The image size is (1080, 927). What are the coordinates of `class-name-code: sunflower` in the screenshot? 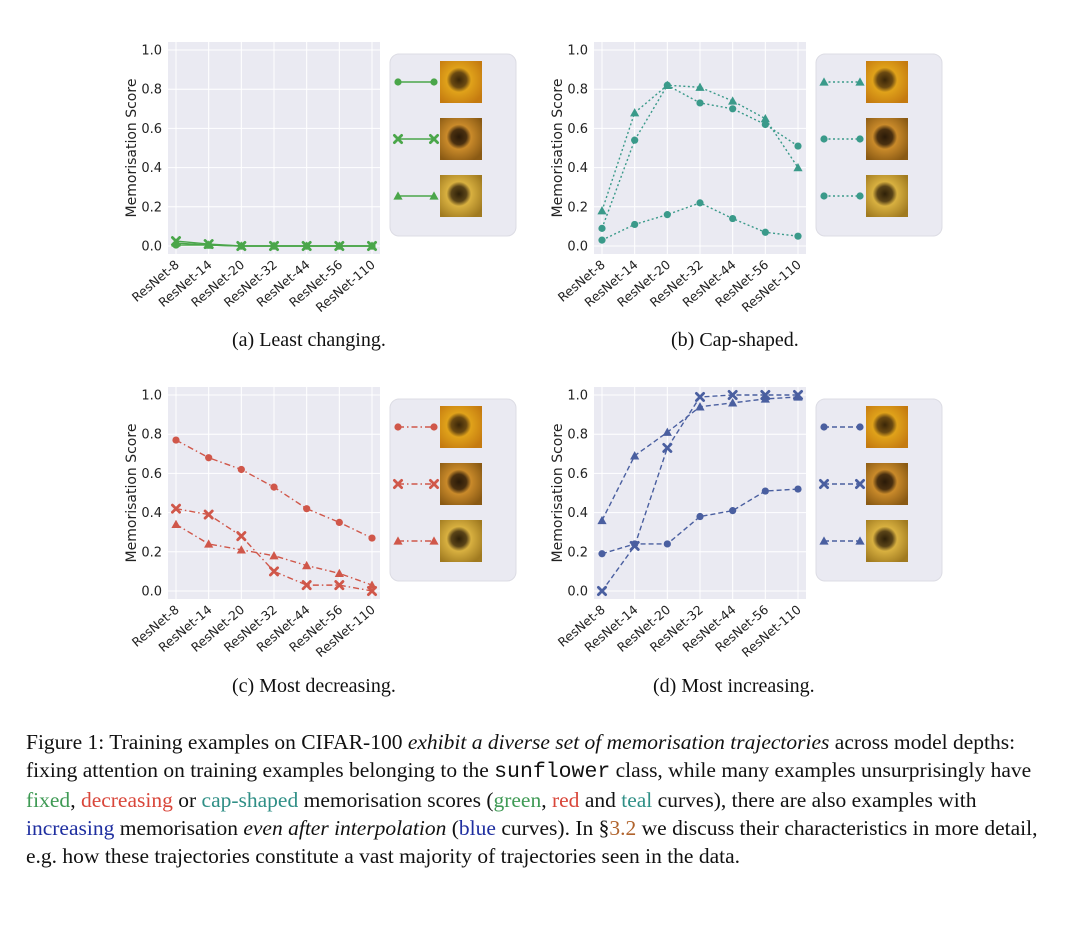 It's located at (552, 772).